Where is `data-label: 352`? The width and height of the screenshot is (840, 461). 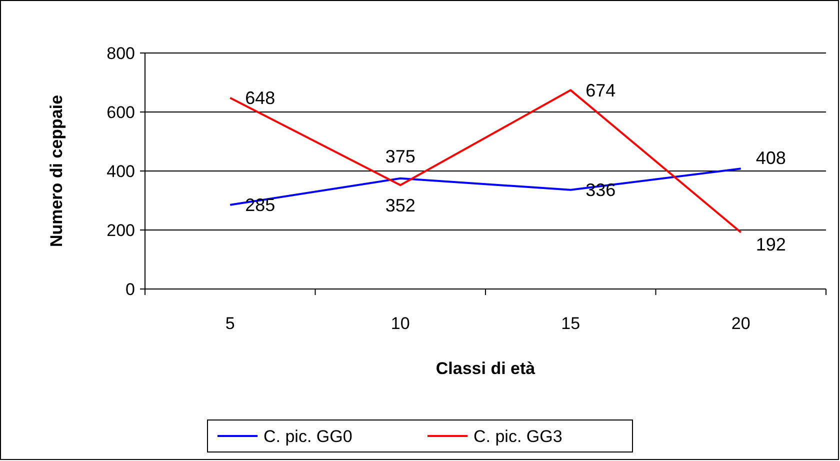
data-label: 352 is located at coordinates (400, 205).